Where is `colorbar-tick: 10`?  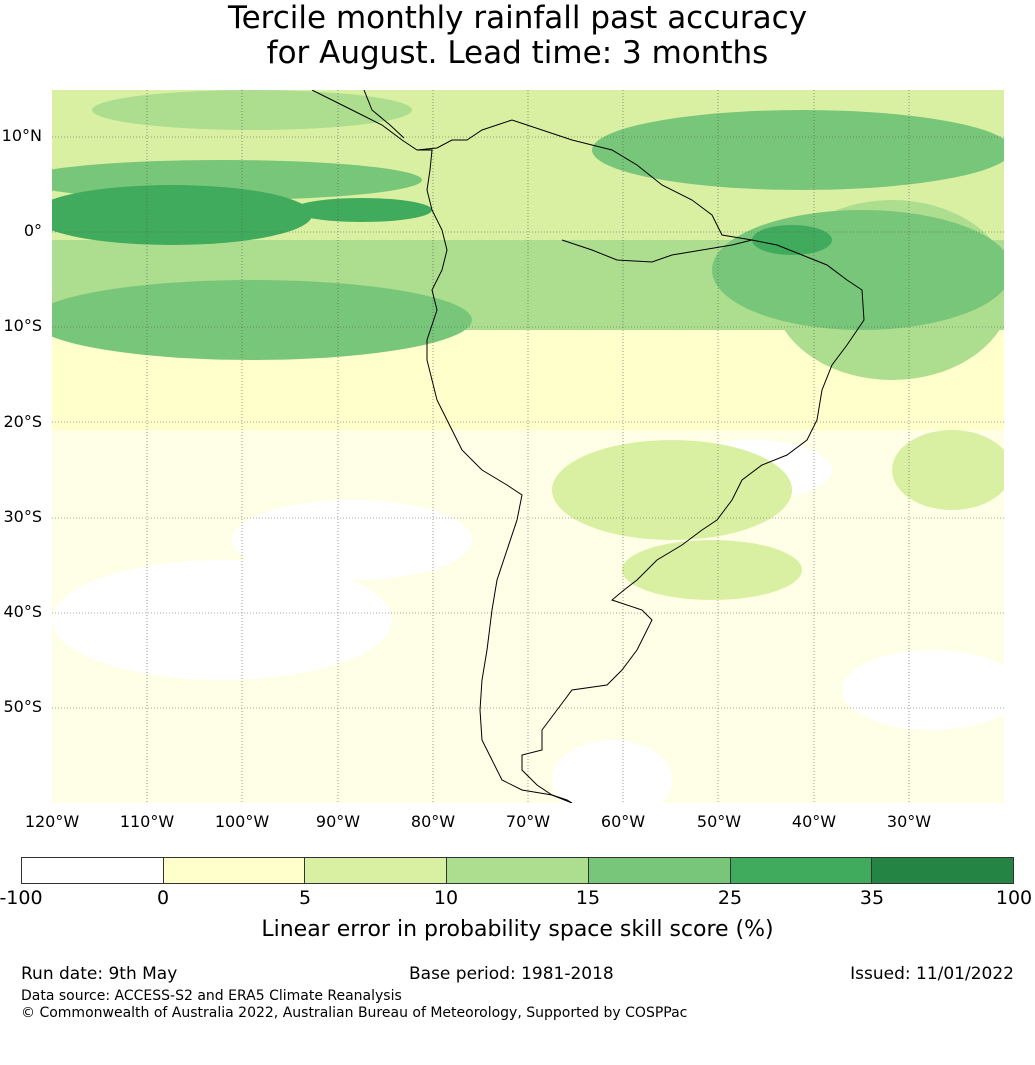
colorbar-tick: 10 is located at coordinates (446, 898).